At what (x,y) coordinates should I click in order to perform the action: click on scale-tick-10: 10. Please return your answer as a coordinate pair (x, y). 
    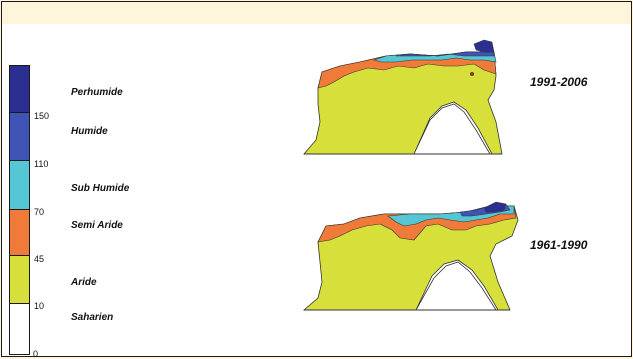
    Looking at the image, I should click on (39, 306).